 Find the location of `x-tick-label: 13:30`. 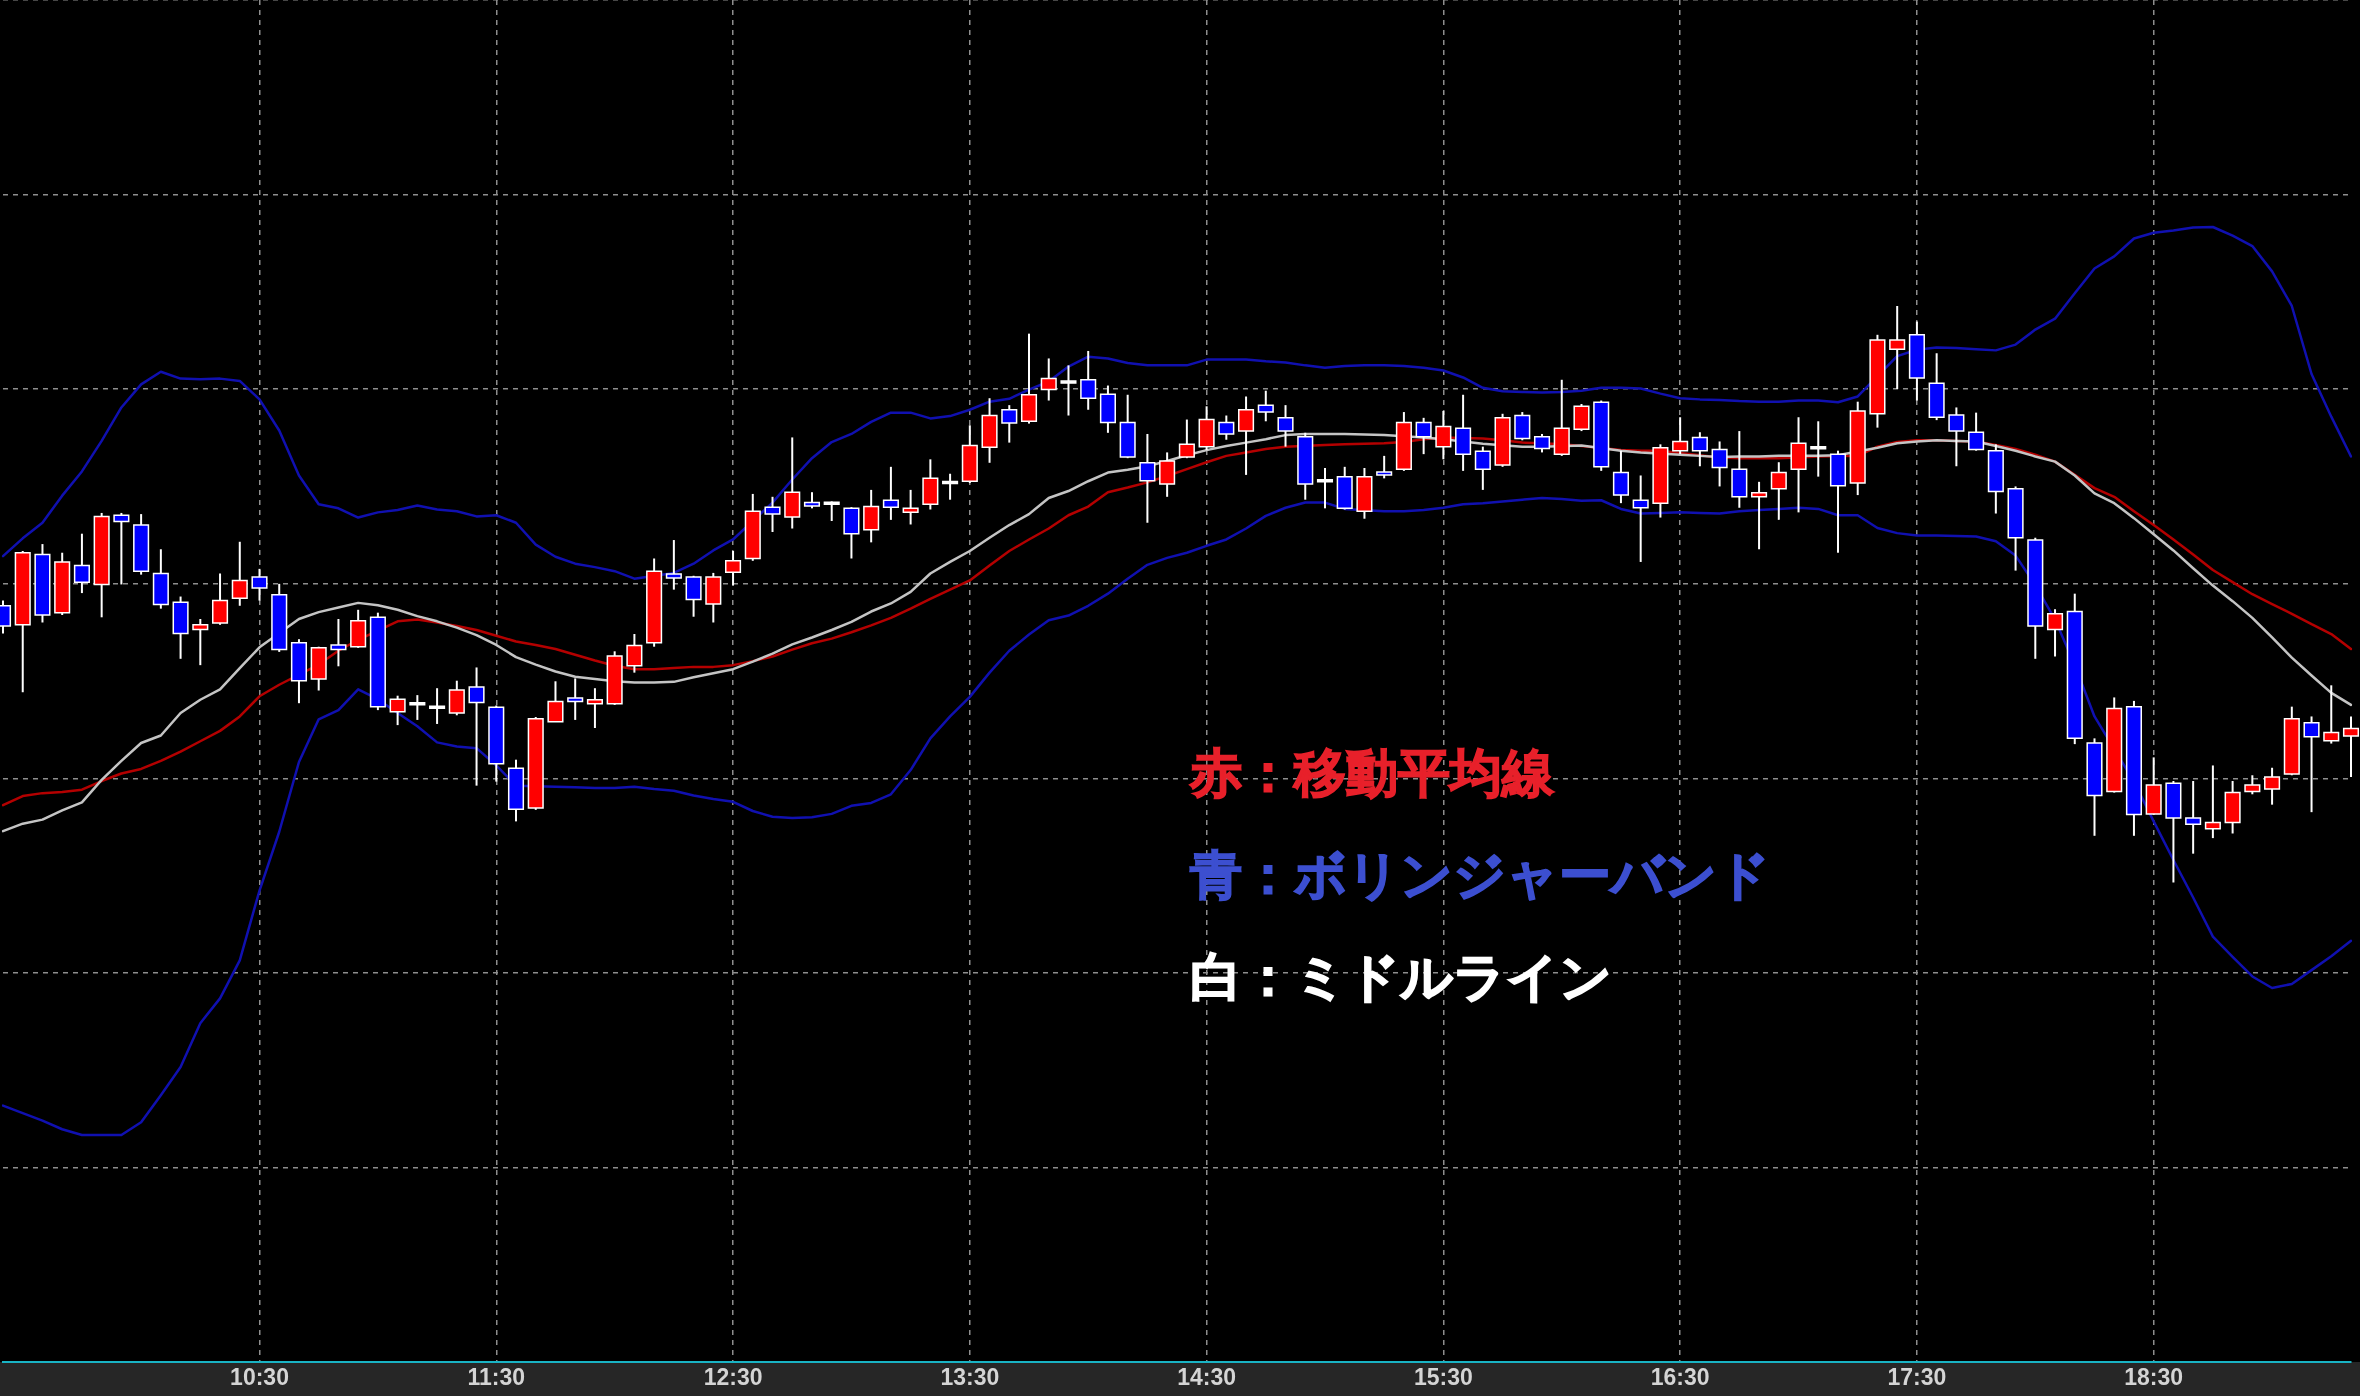

x-tick-label: 13:30 is located at coordinates (970, 1377).